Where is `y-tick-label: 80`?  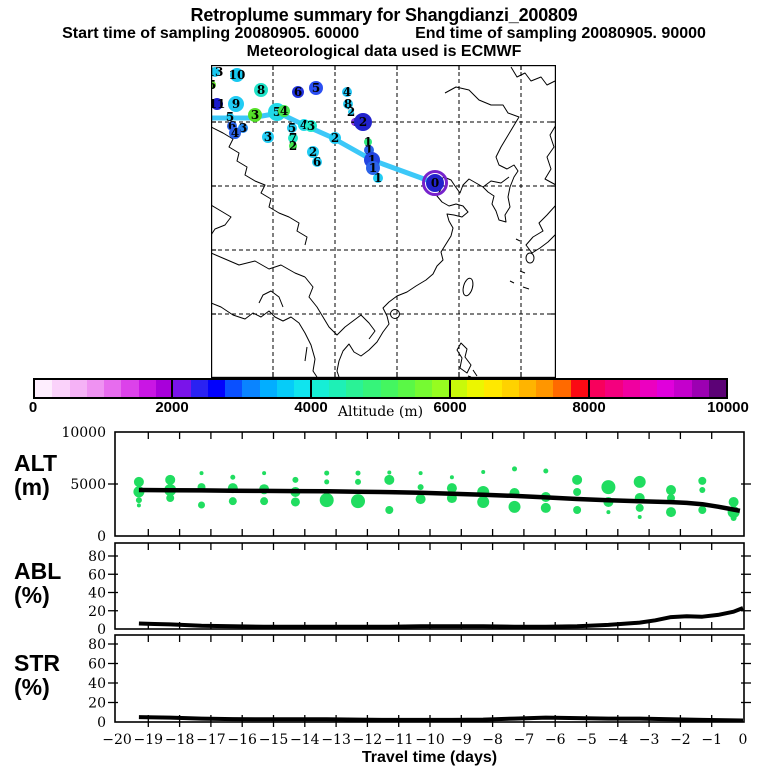 y-tick-label: 80 is located at coordinates (97, 645).